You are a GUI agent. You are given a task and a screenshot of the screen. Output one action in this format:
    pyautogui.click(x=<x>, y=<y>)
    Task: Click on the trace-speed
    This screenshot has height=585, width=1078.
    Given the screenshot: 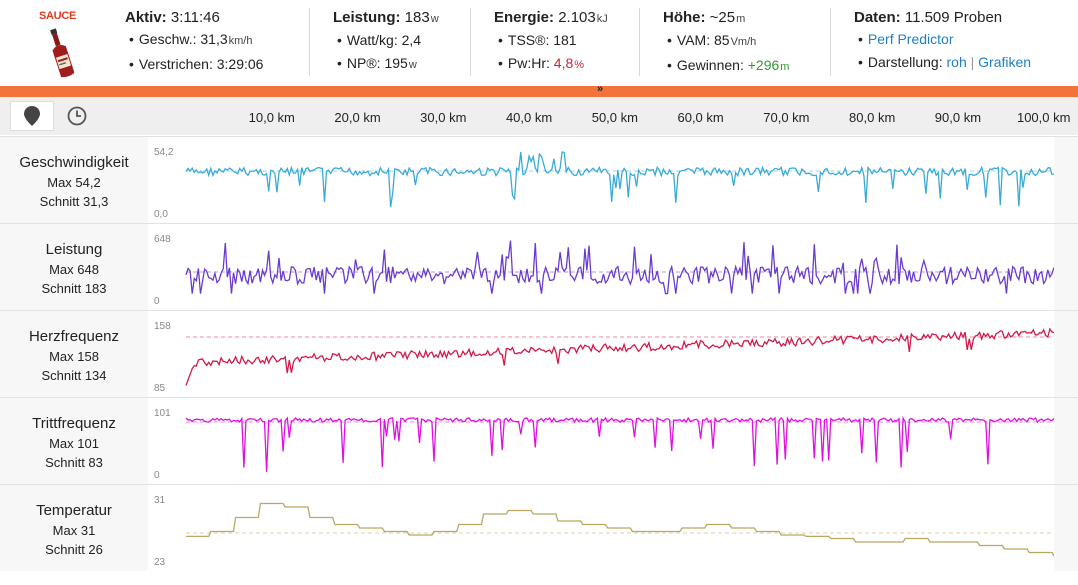 What is the action you would take?
    pyautogui.click(x=619, y=179)
    